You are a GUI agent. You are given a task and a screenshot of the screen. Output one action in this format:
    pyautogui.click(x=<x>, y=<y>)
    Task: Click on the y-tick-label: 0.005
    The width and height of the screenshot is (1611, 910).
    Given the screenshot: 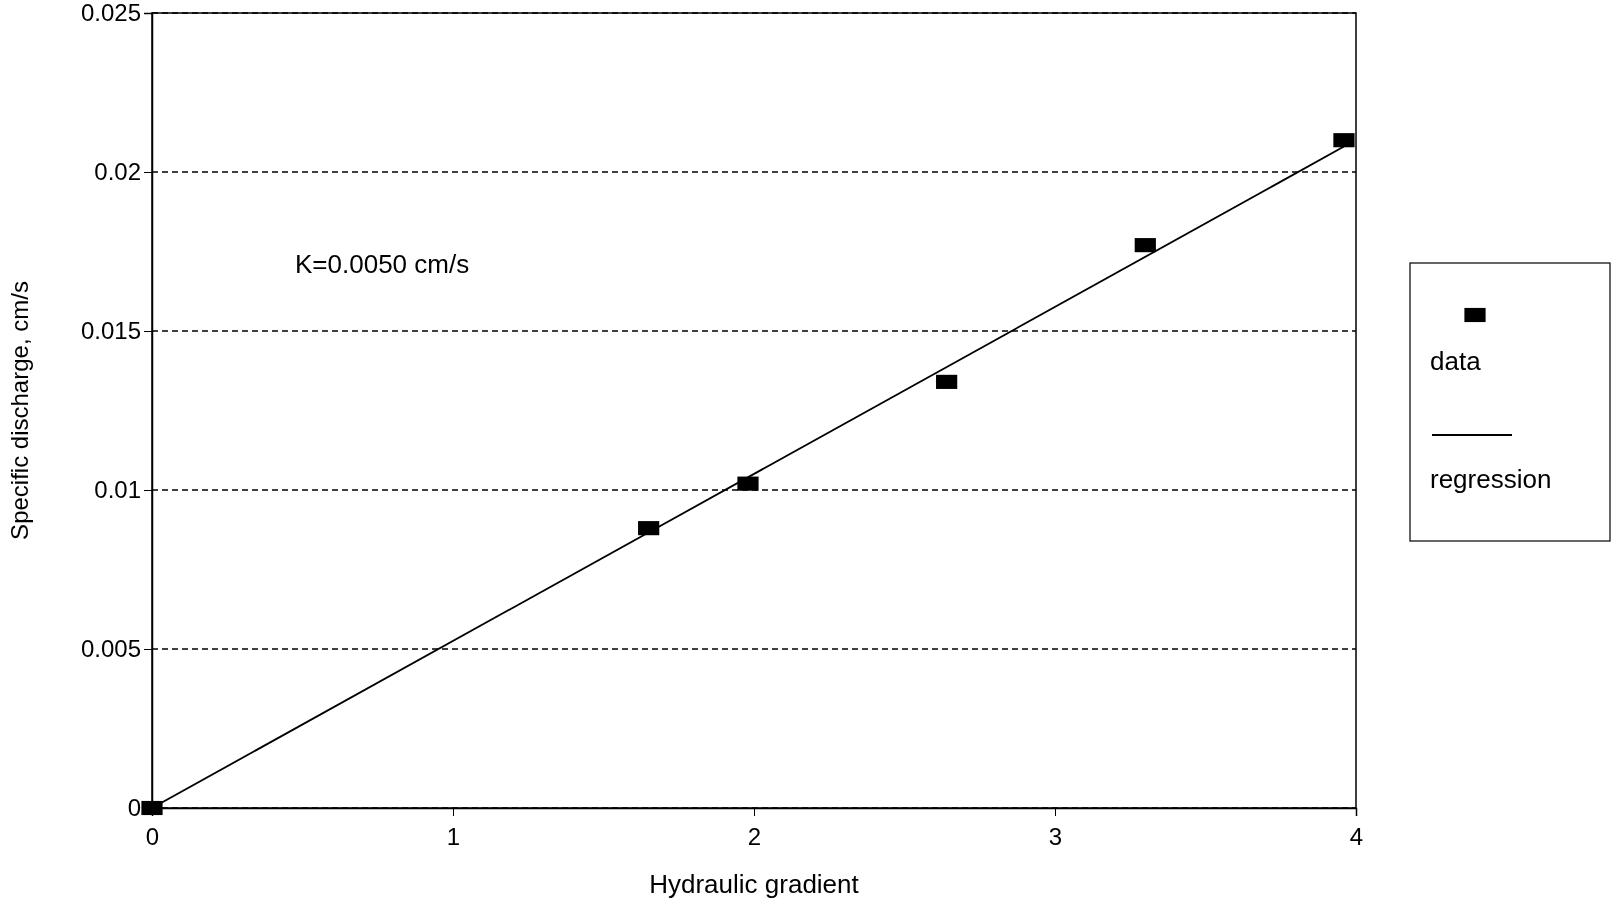 What is the action you would take?
    pyautogui.click(x=110, y=649)
    